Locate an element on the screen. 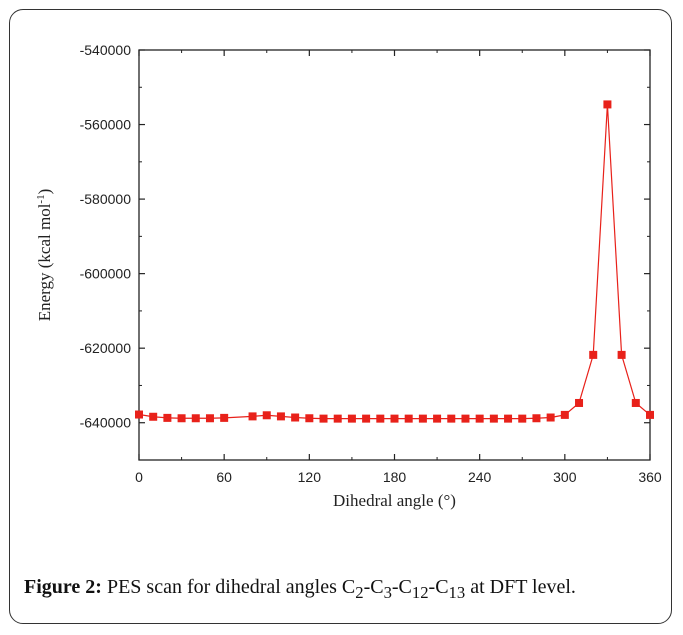 This screenshot has height=635, width=683. caption-sub: 12 is located at coordinates (420, 592).